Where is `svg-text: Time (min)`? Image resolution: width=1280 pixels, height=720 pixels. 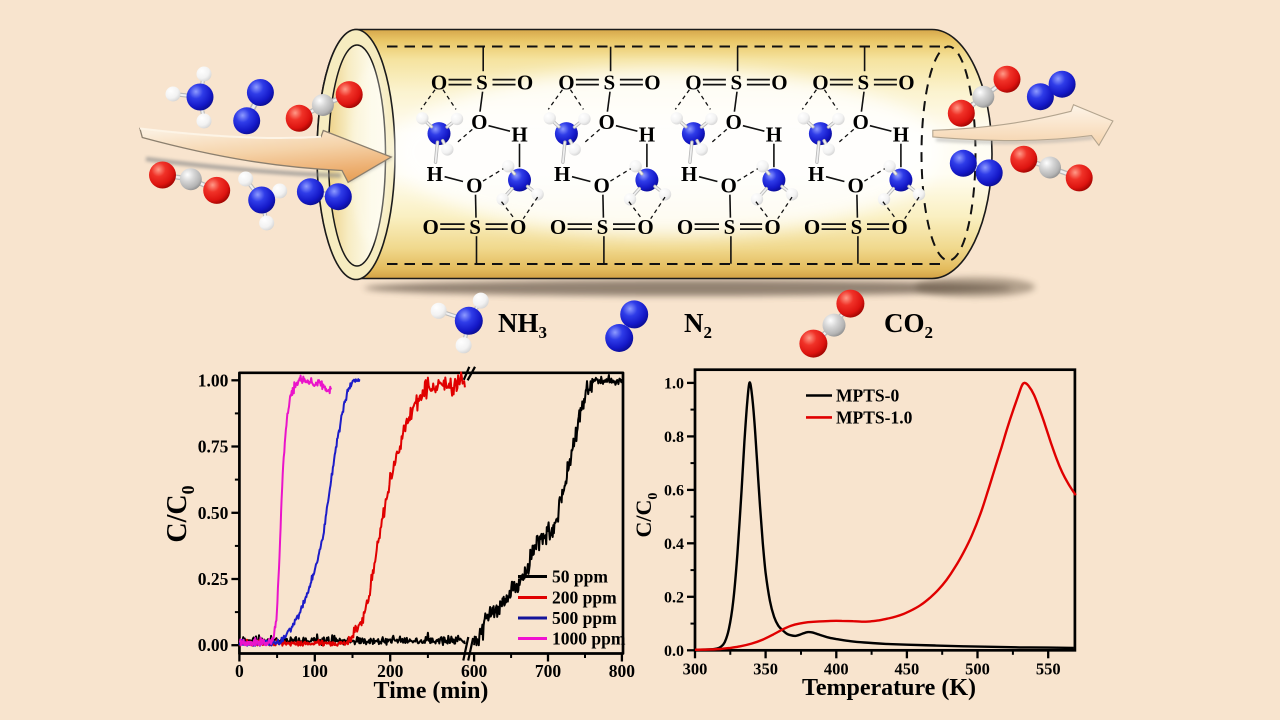 svg-text: Time (min) is located at coordinates (431, 691).